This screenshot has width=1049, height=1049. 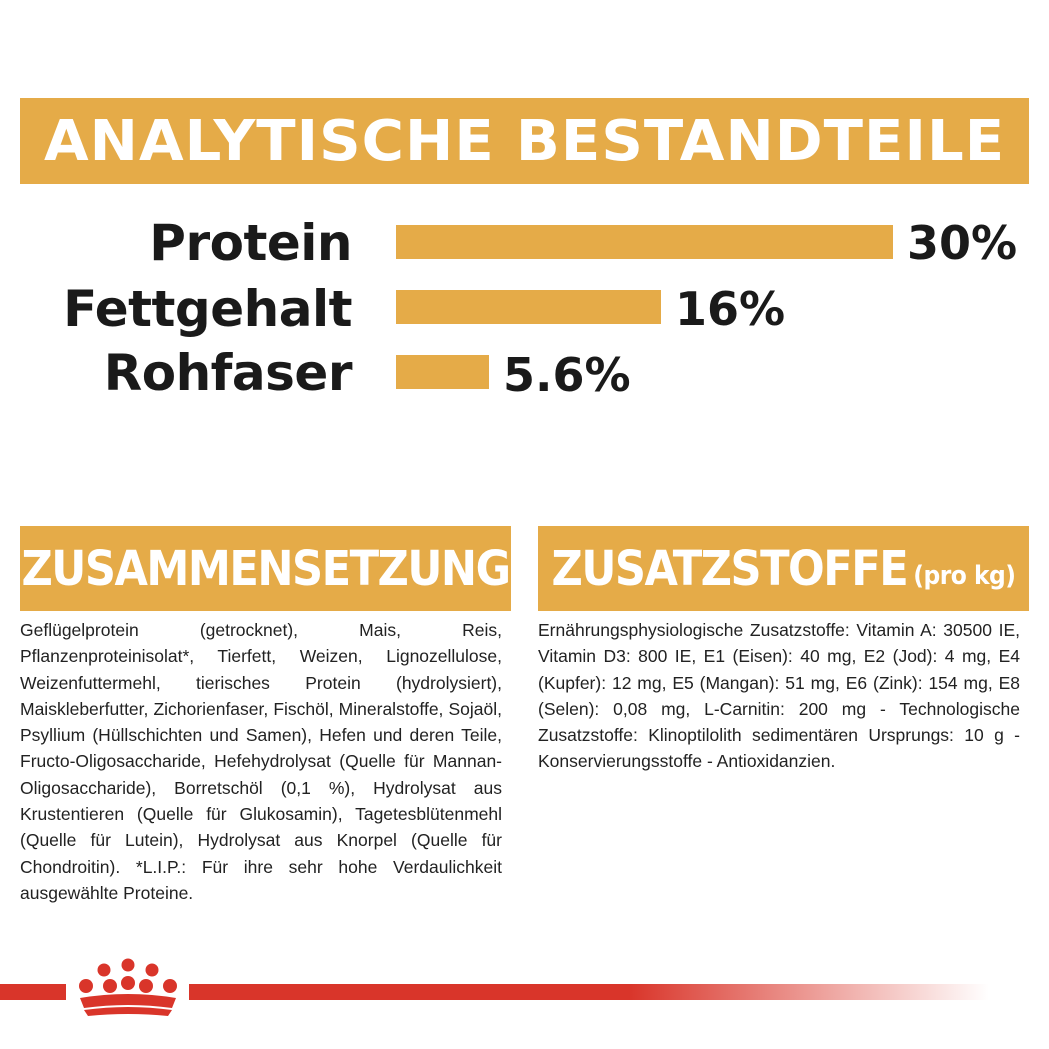 What do you see at coordinates (567, 375) in the screenshot?
I see `nutrient-value: 5.6%` at bounding box center [567, 375].